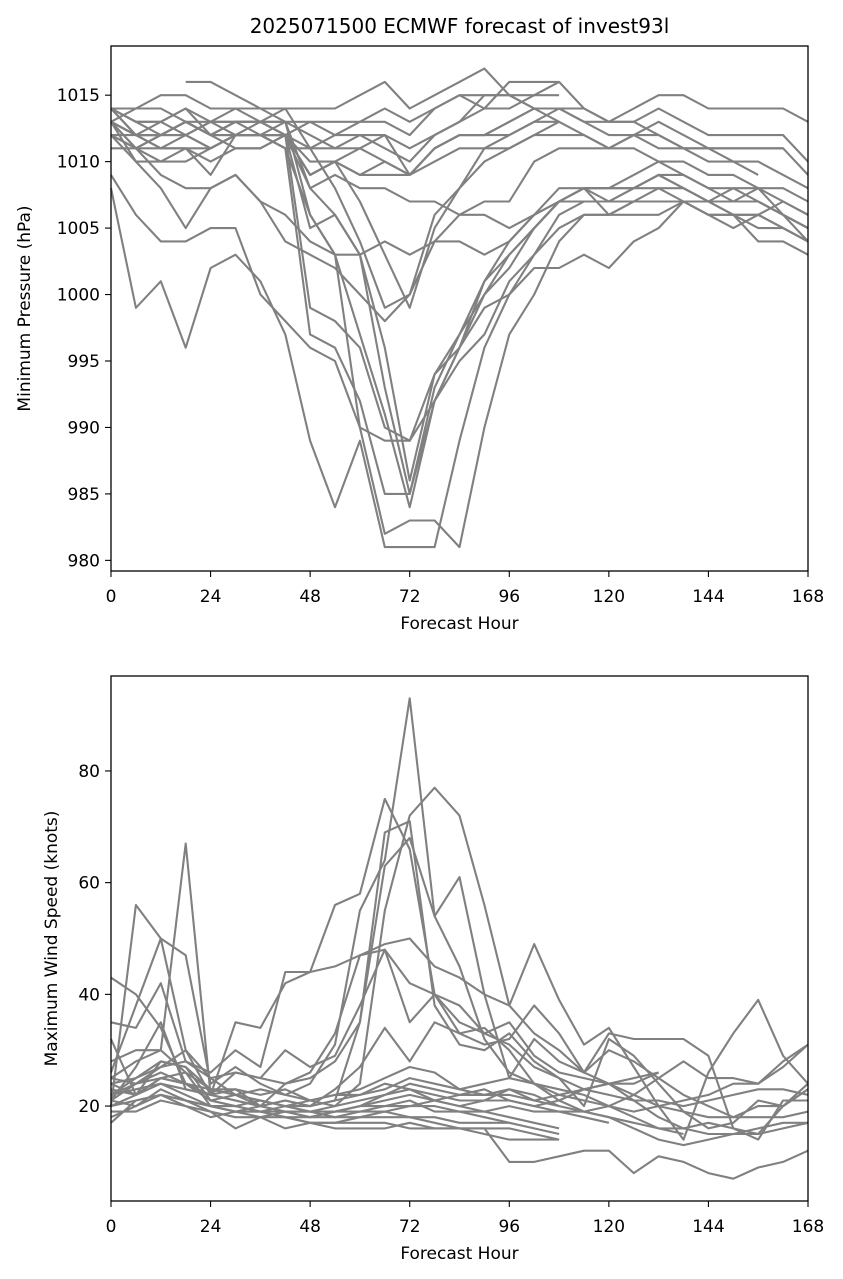 Image resolution: width=843 pixels, height=1279 pixels. Describe the element at coordinates (84, 328) in the screenshot. I see `pressure-y-axis: 980 985 990 995 1000 1005 1010 1015` at that location.